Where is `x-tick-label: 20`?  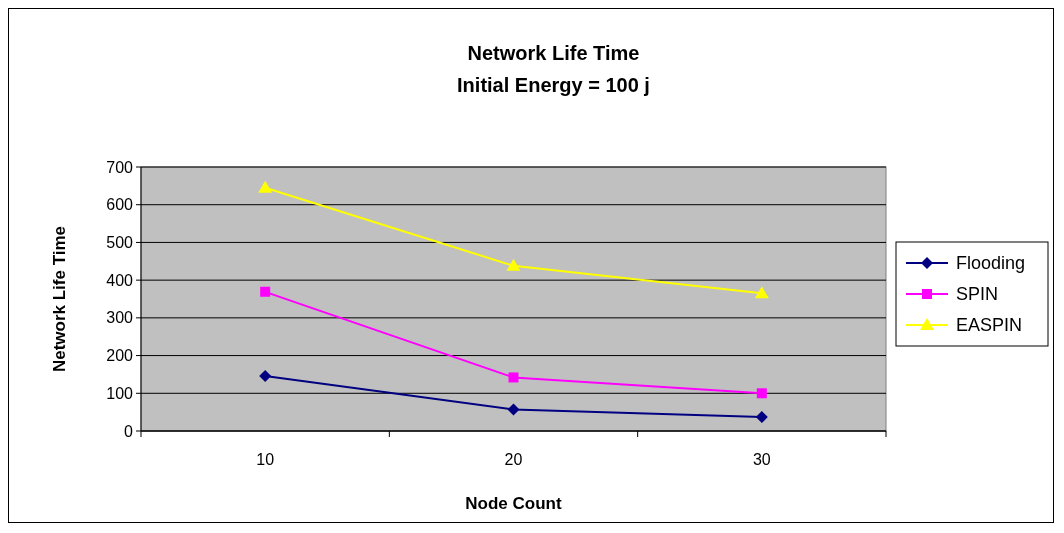 x-tick-label: 20 is located at coordinates (513, 459).